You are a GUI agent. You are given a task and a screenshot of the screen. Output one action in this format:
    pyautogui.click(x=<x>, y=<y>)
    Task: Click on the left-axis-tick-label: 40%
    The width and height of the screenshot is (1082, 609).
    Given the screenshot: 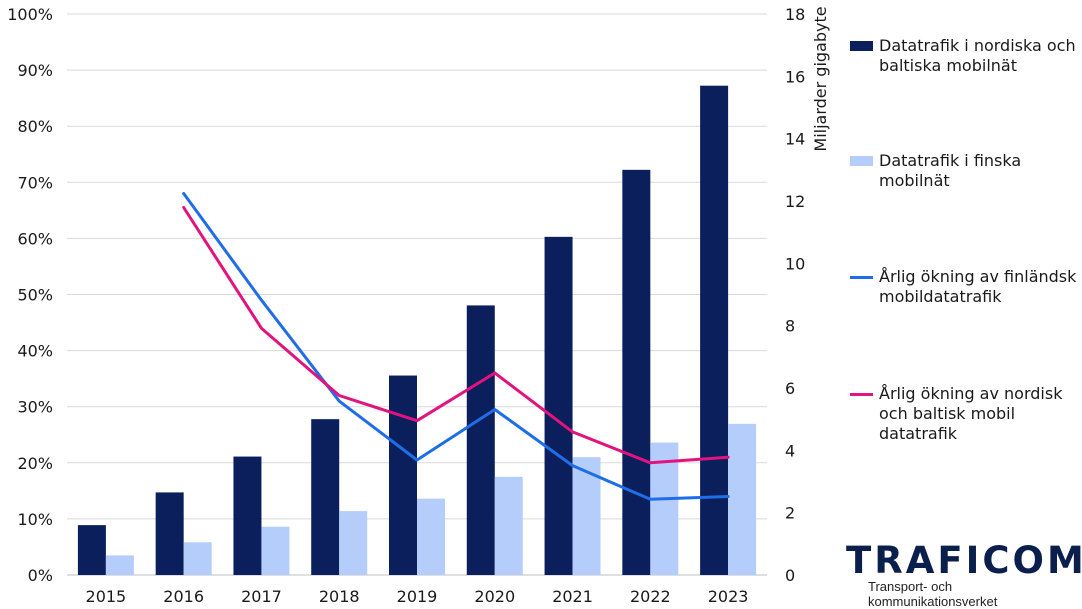 What is the action you would take?
    pyautogui.click(x=35, y=351)
    